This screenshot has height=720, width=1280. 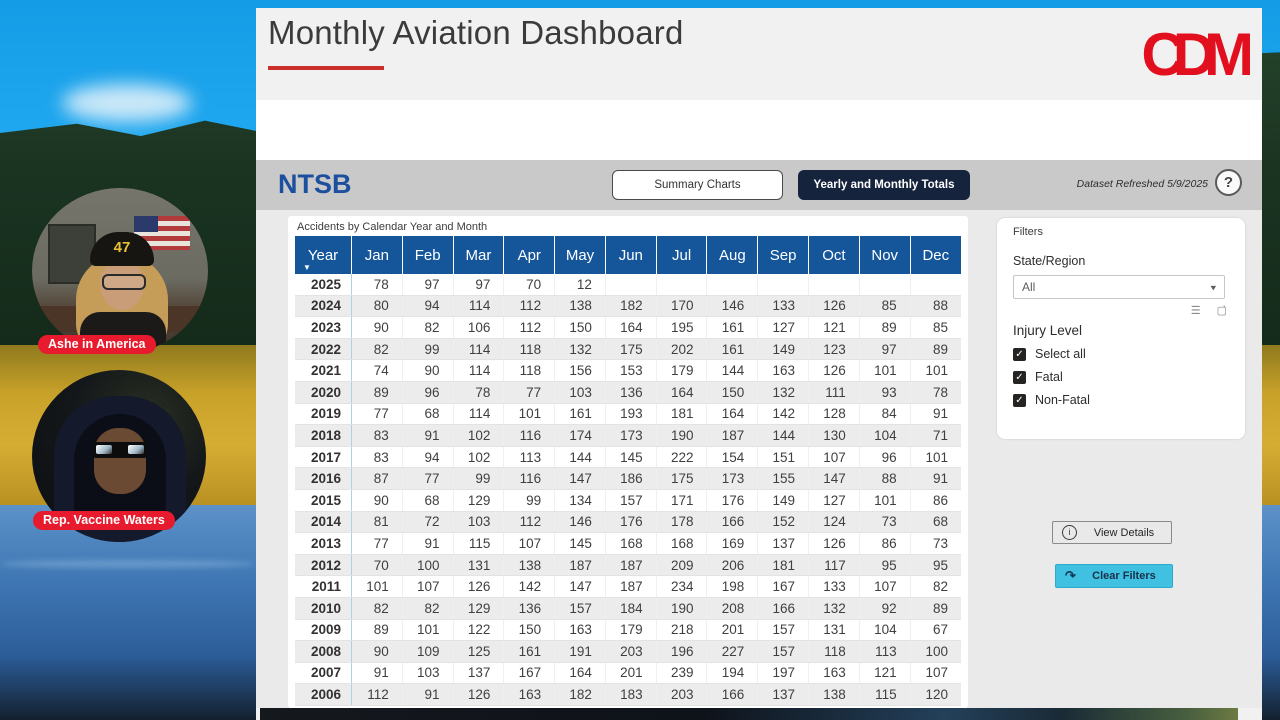 What do you see at coordinates (323, 457) in the screenshot?
I see `year-cell: 2017` at bounding box center [323, 457].